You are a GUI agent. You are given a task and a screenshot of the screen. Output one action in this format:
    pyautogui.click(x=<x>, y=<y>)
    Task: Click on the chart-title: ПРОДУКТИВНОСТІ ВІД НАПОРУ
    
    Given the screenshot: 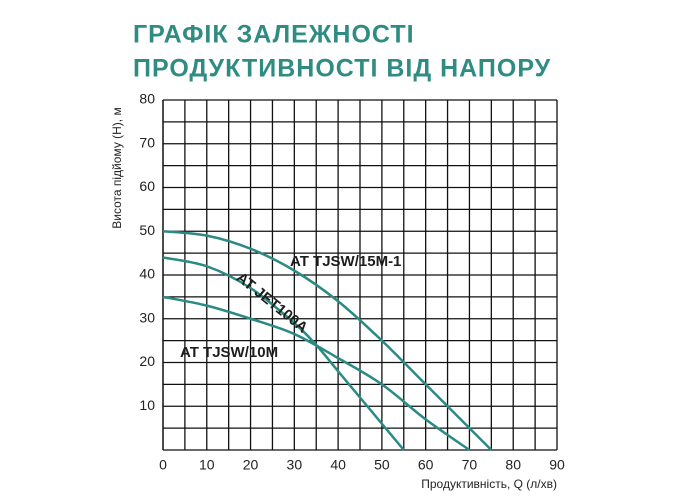 What is the action you would take?
    pyautogui.click(x=342, y=69)
    